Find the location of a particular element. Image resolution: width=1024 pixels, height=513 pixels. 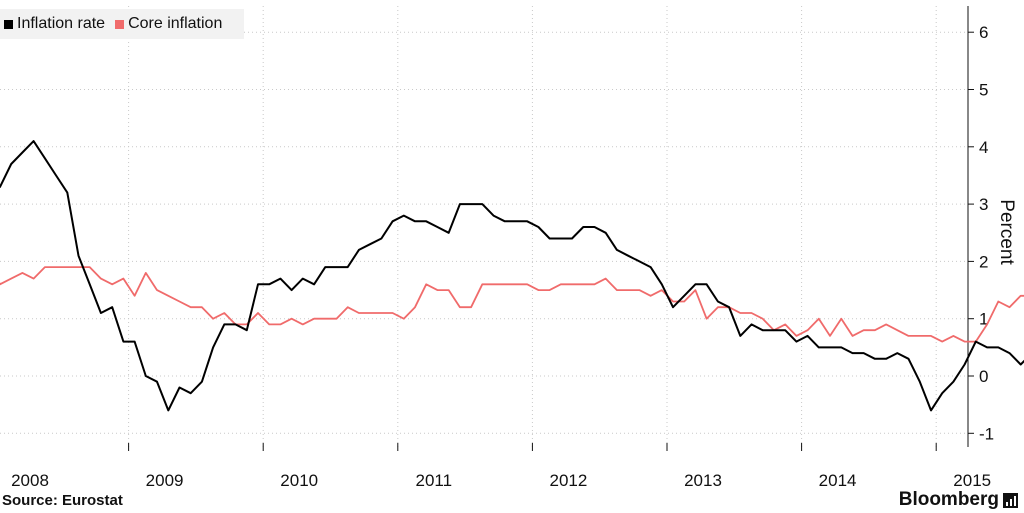

y-tick-label-3: 3 is located at coordinates (983, 204).